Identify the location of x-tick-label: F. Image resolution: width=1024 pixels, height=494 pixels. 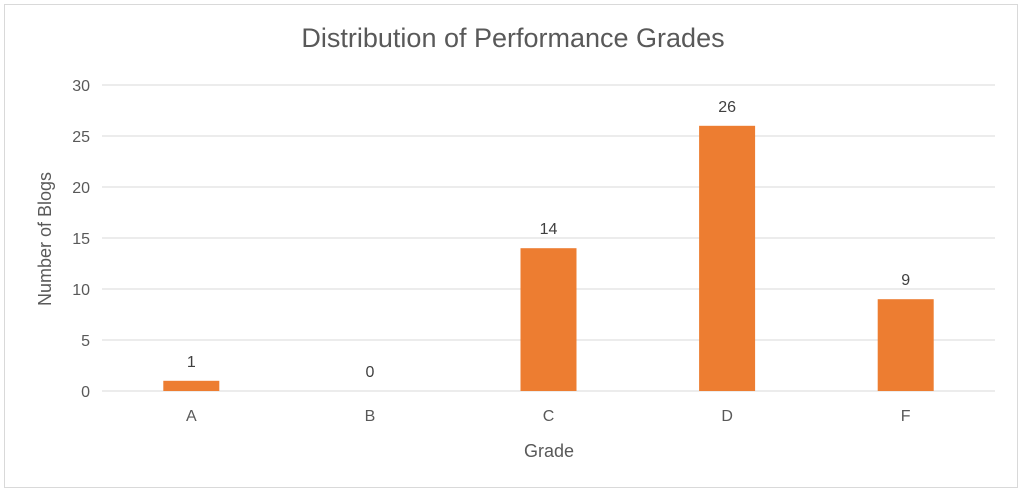
(906, 416).